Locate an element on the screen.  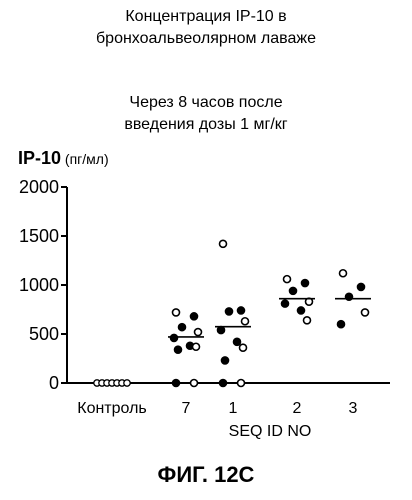
x-tick-label: 3 is located at coordinates (353, 408).